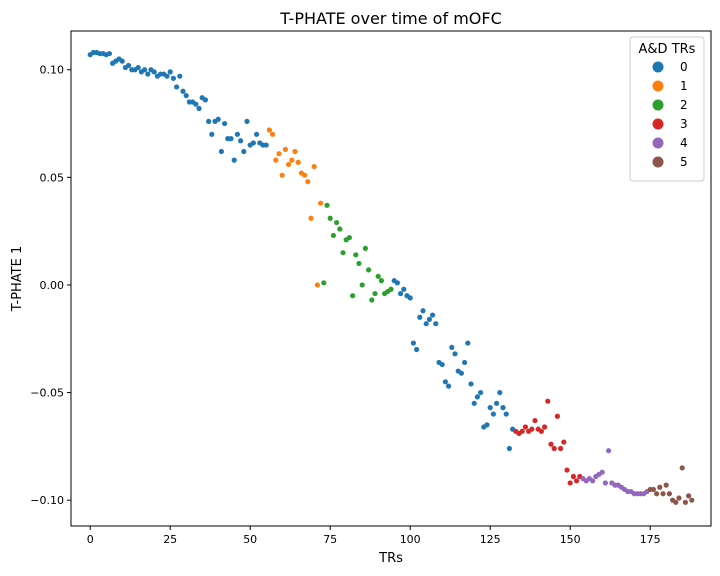 The width and height of the screenshot is (720, 576). I want to click on legend-label-4: 4, so click(684, 143).